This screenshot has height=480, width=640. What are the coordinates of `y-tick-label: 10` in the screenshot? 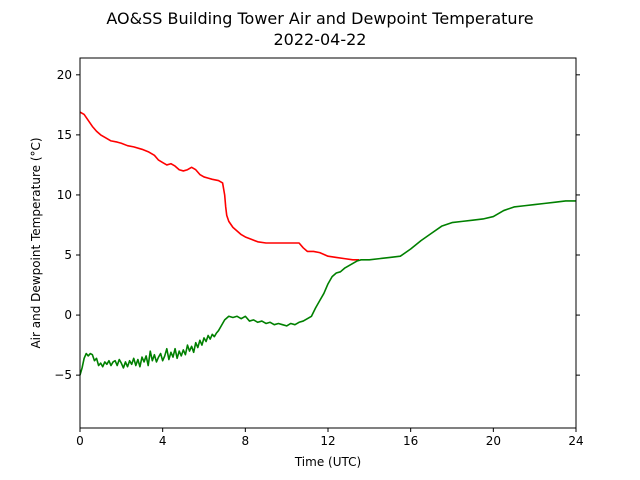 It's located at (64, 195).